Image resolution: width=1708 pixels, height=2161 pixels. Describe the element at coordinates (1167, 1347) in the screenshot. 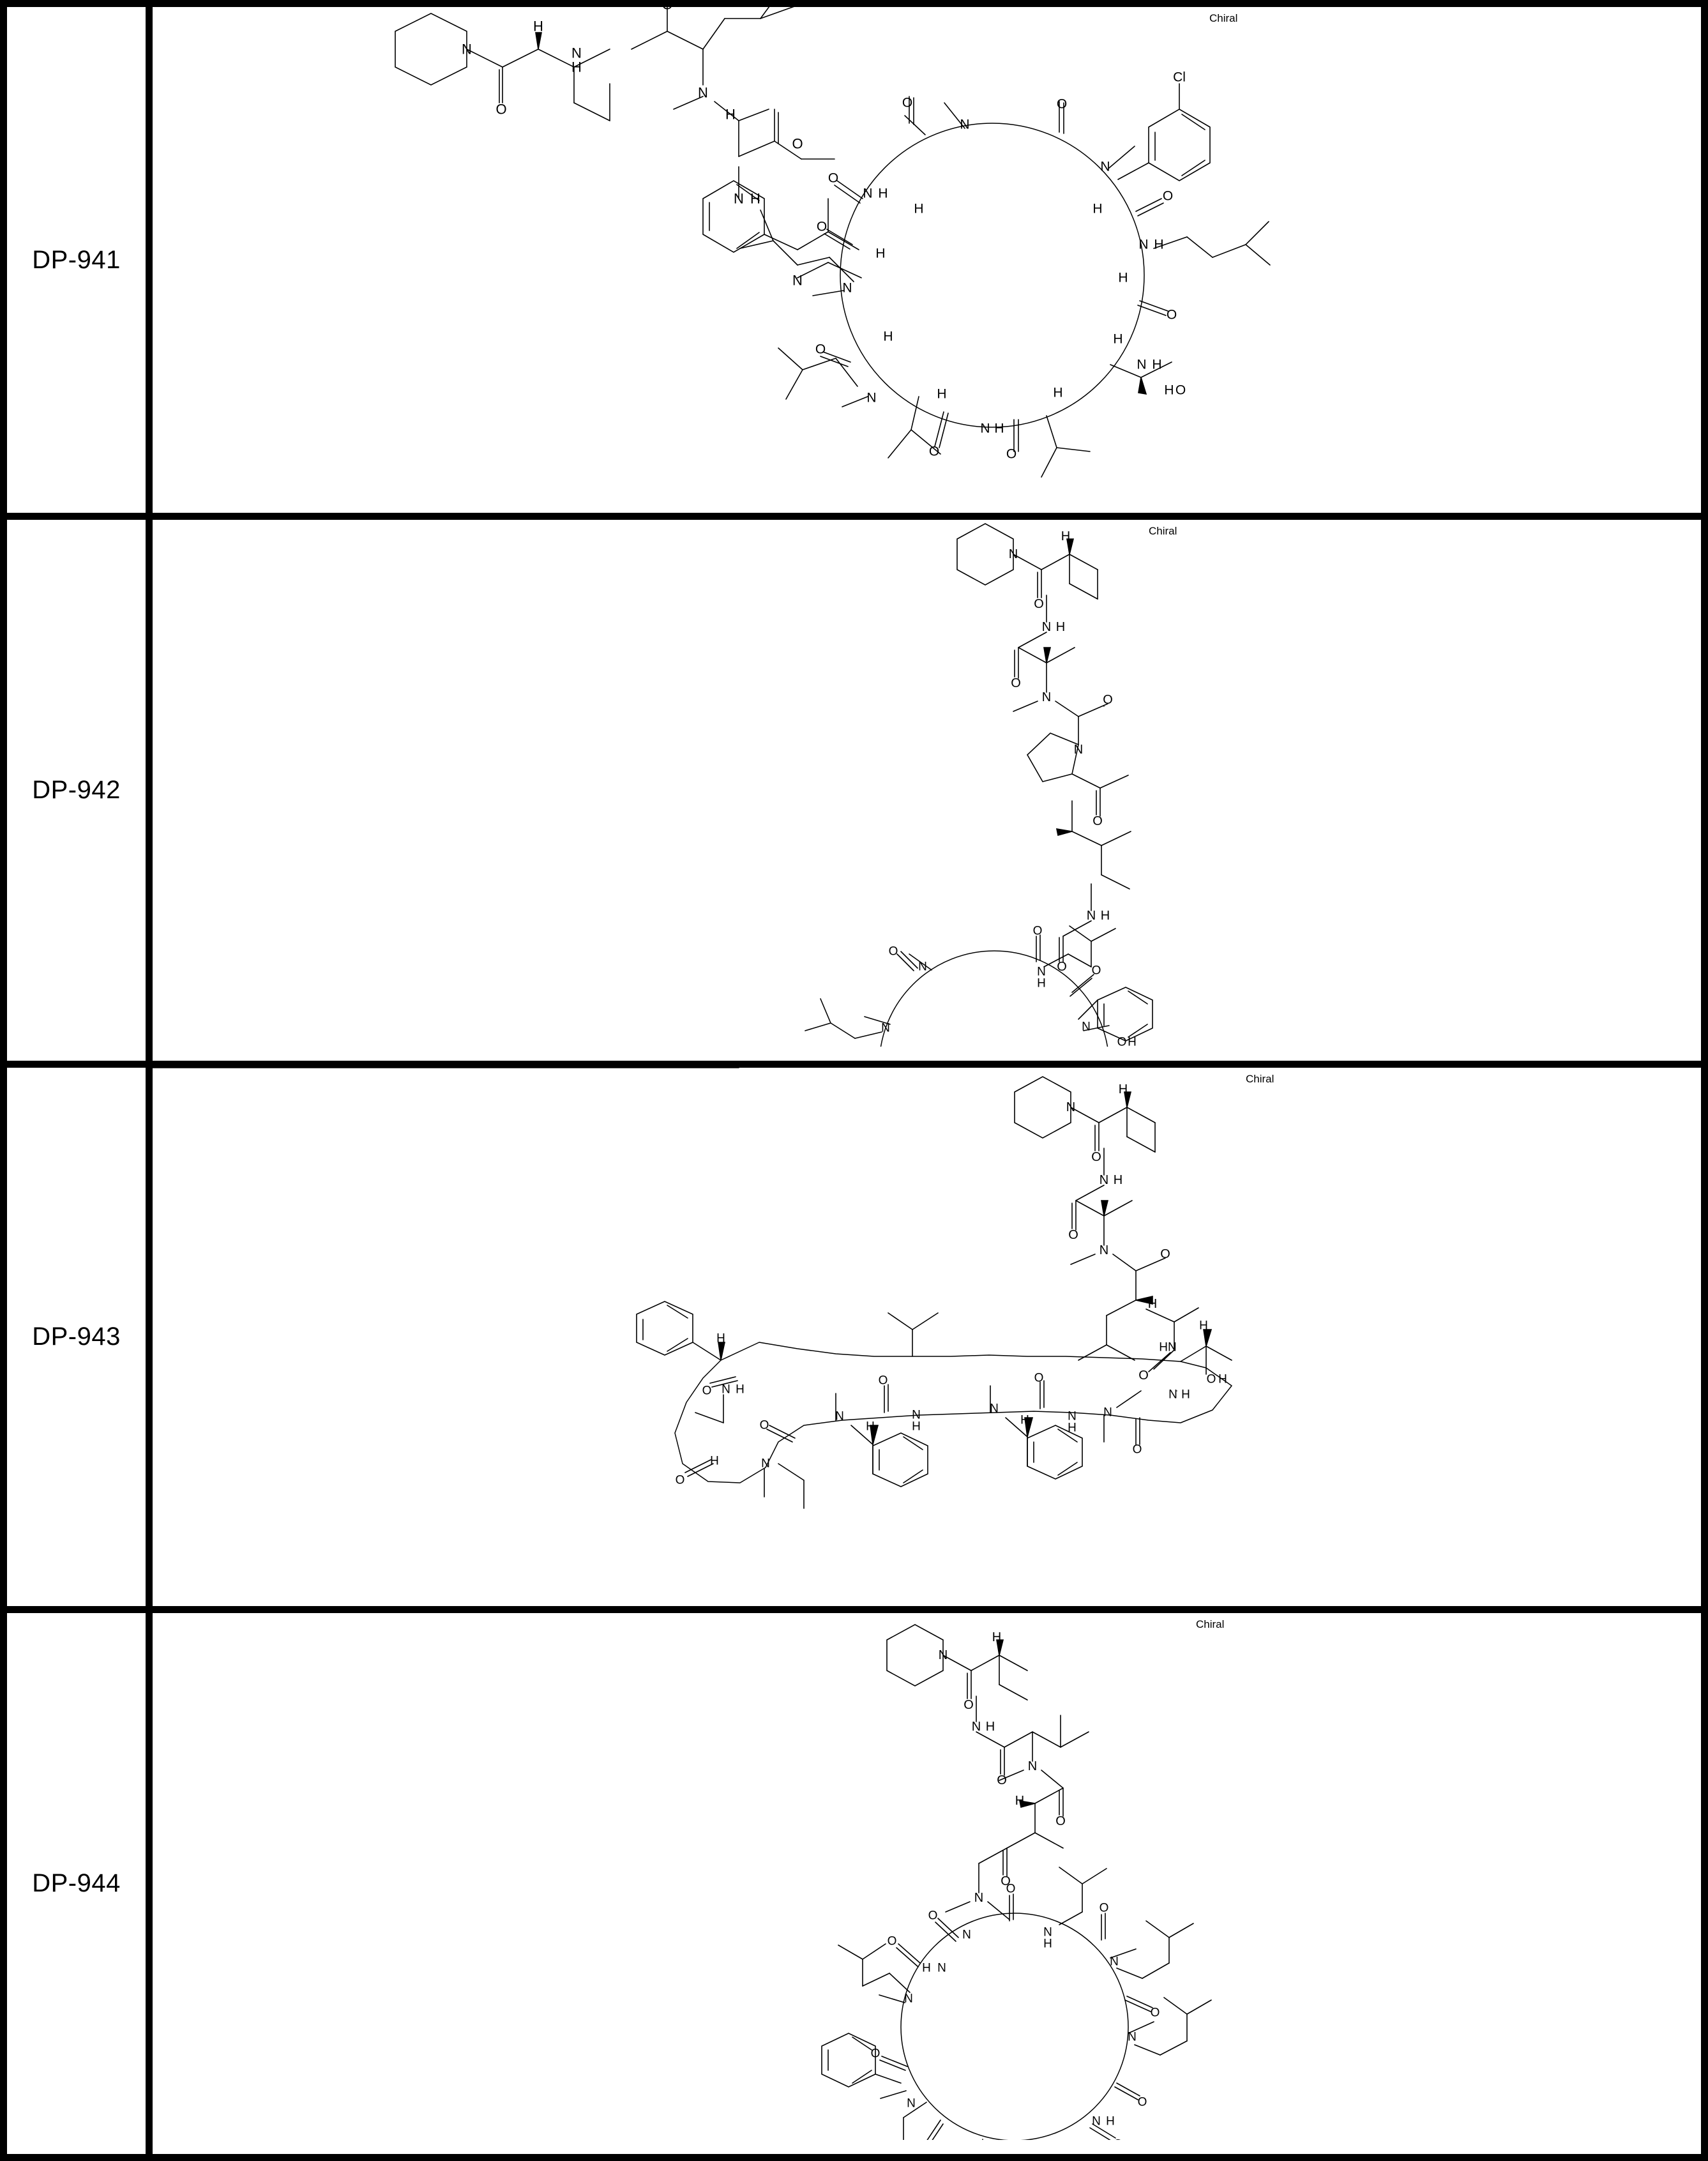

I see `svg-text: HN` at that location.